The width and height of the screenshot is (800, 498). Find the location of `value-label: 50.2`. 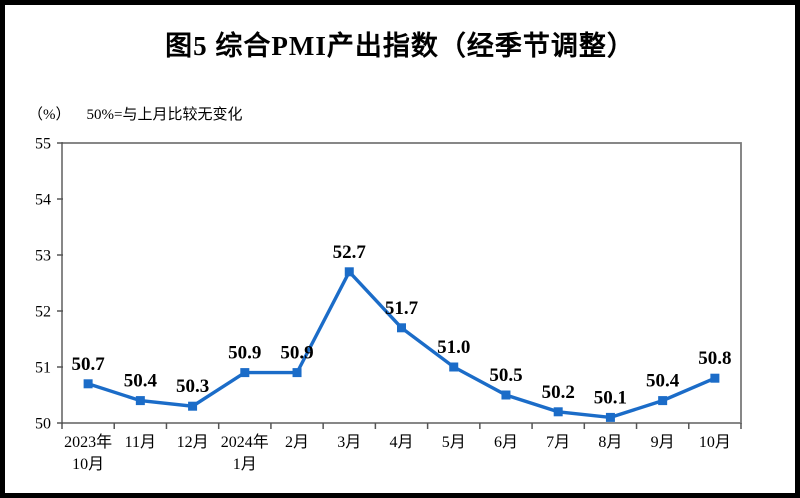

value-label: 50.2 is located at coordinates (558, 392).